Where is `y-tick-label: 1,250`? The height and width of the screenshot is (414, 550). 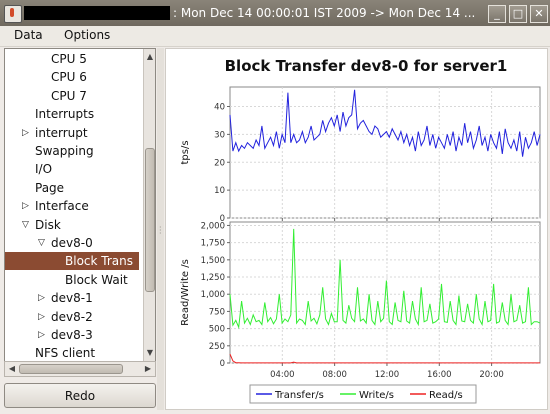
y-tick-label: 1,250 is located at coordinates (213, 278).